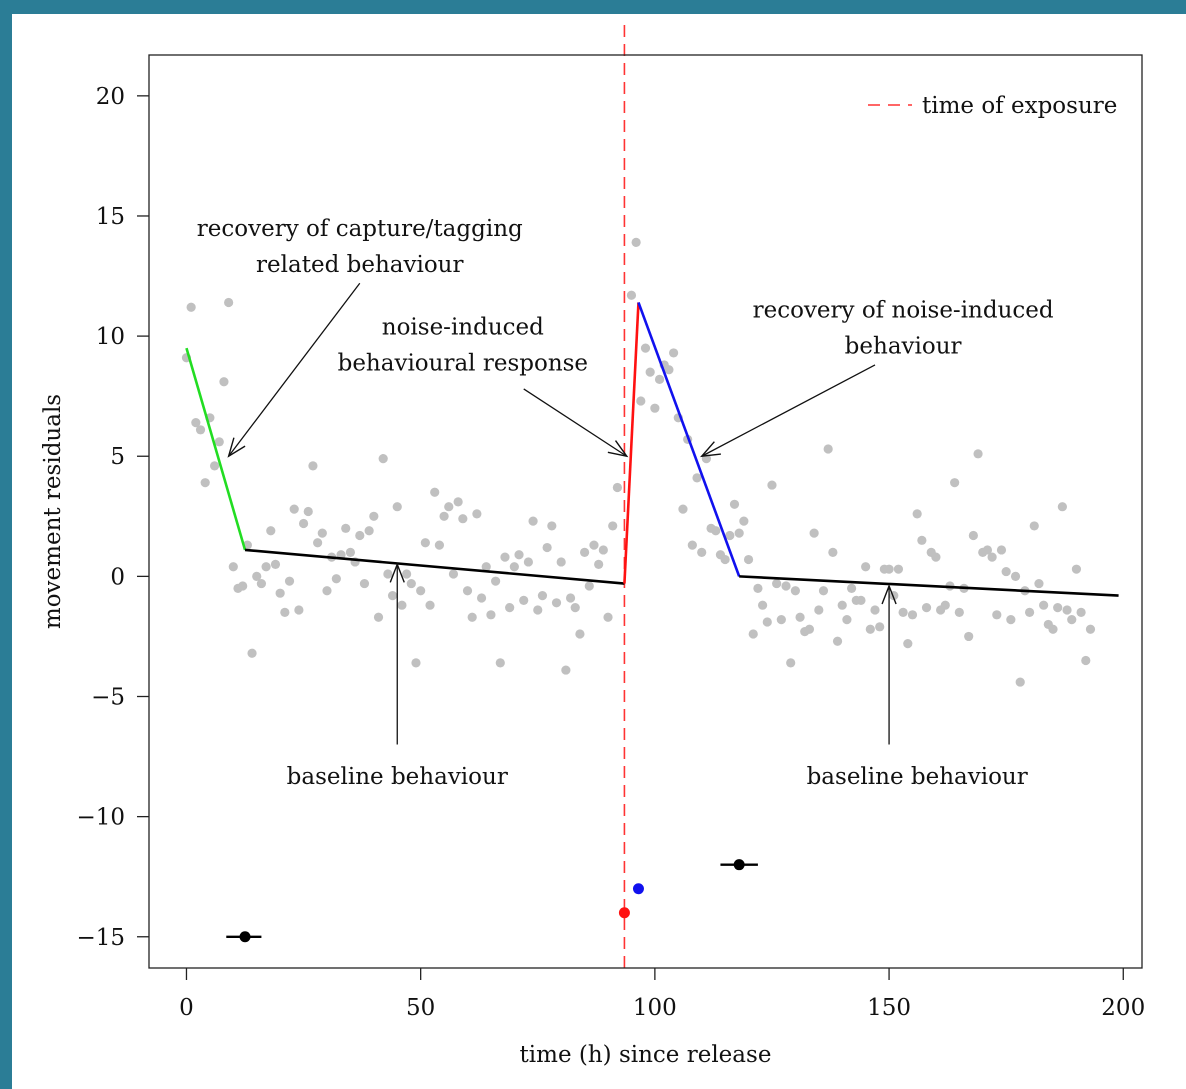  I want to click on annotation-text: baseline behaviour, so click(917, 777).